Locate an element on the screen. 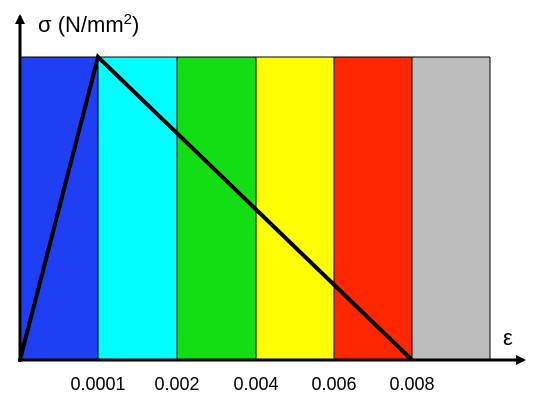  x-axis-label: ε is located at coordinates (508, 337).